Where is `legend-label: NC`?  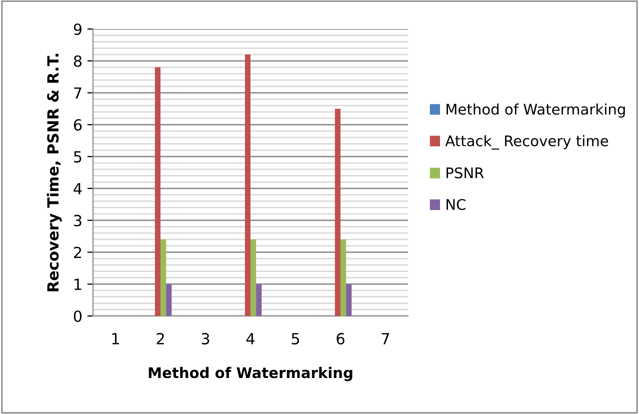 legend-label: NC is located at coordinates (456, 204).